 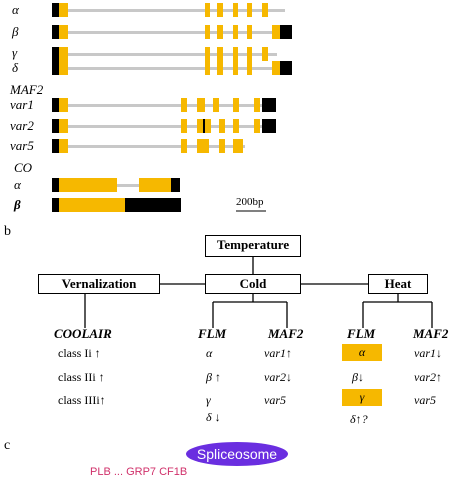 I want to click on coolair-class: class IIi ↑, so click(x=81, y=377).